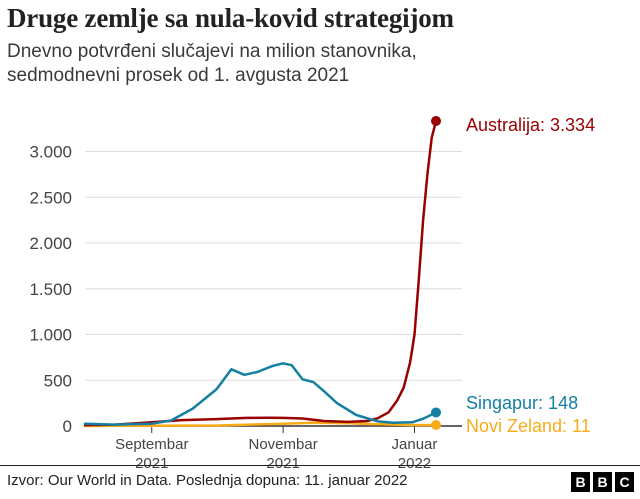 Image resolution: width=640 pixels, height=499 pixels. Describe the element at coordinates (50, 152) in the screenshot. I see `y-tick-label: 3.000` at that location.